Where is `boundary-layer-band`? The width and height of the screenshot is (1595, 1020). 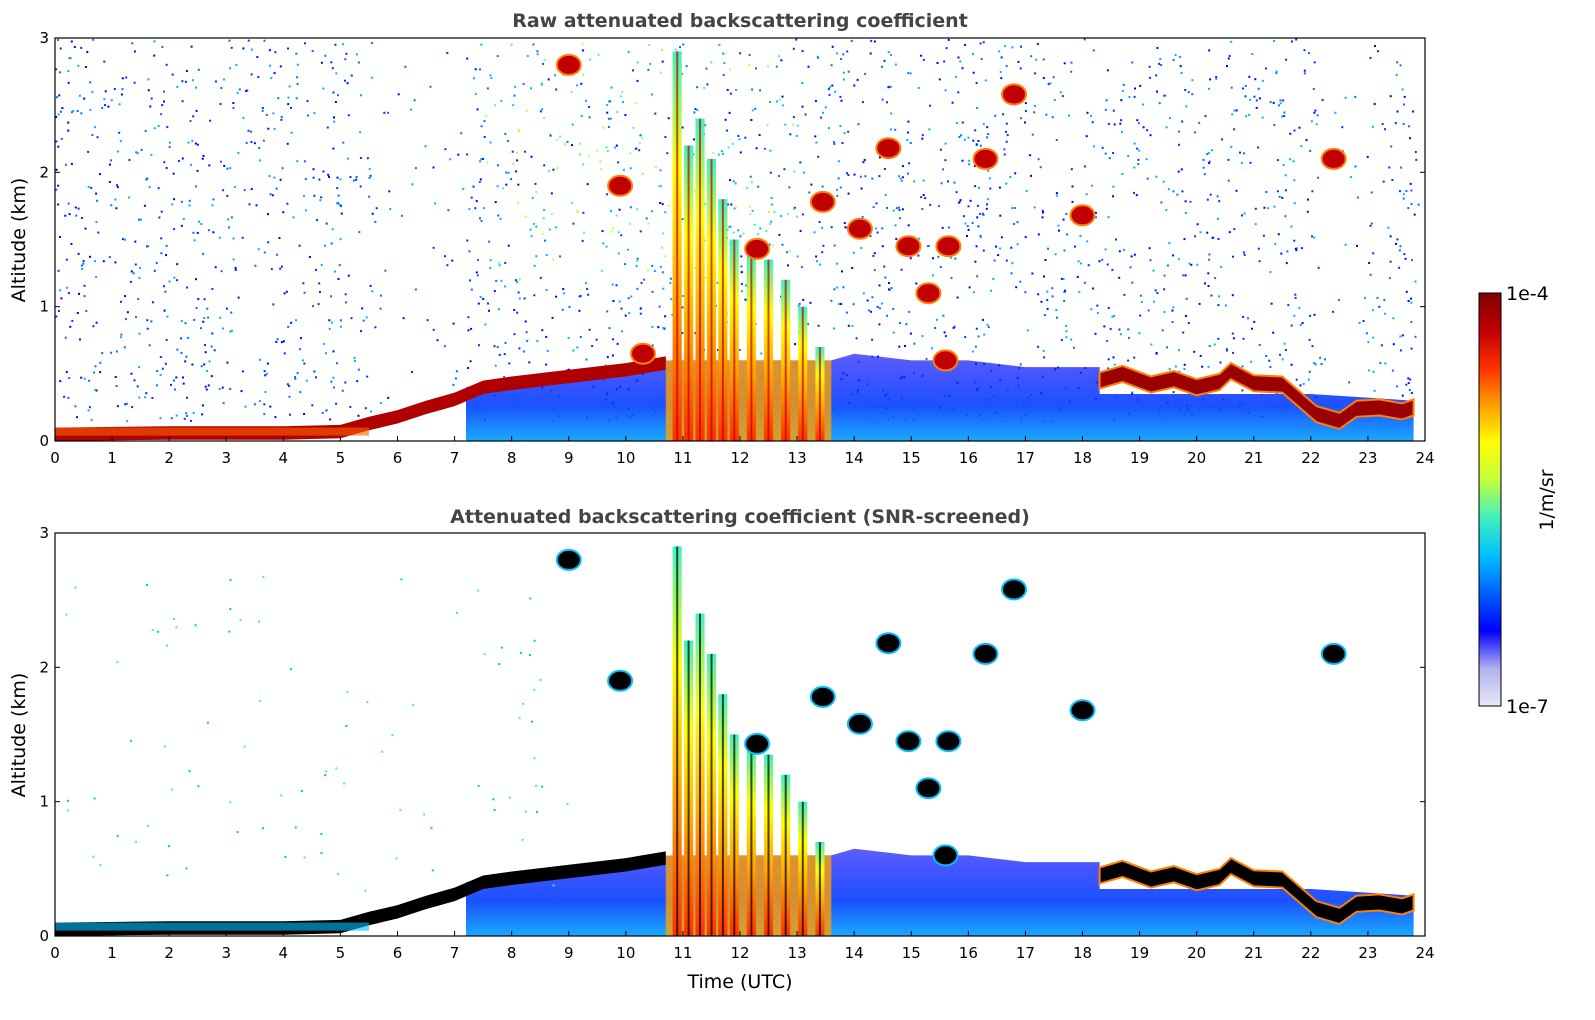
boundary-layer-band is located at coordinates (360, 893).